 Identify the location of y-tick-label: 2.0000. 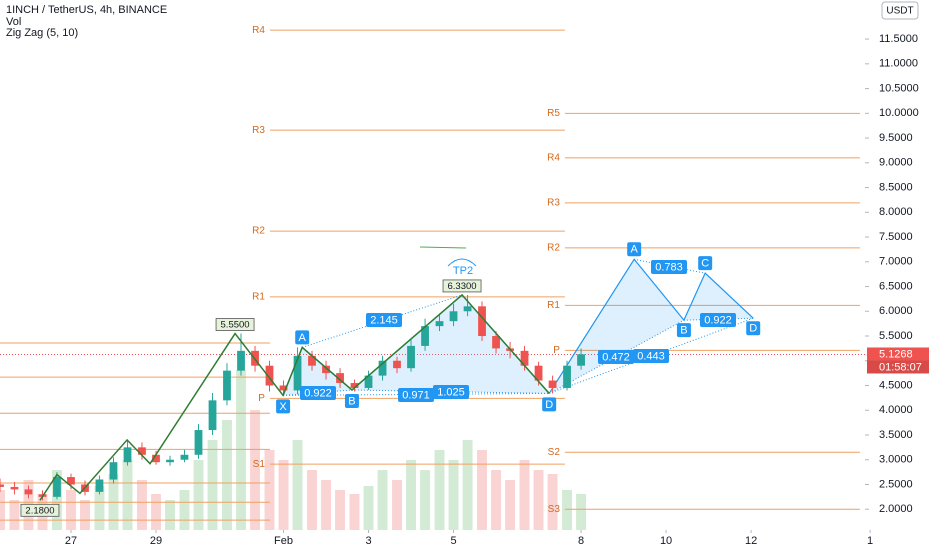
(896, 509).